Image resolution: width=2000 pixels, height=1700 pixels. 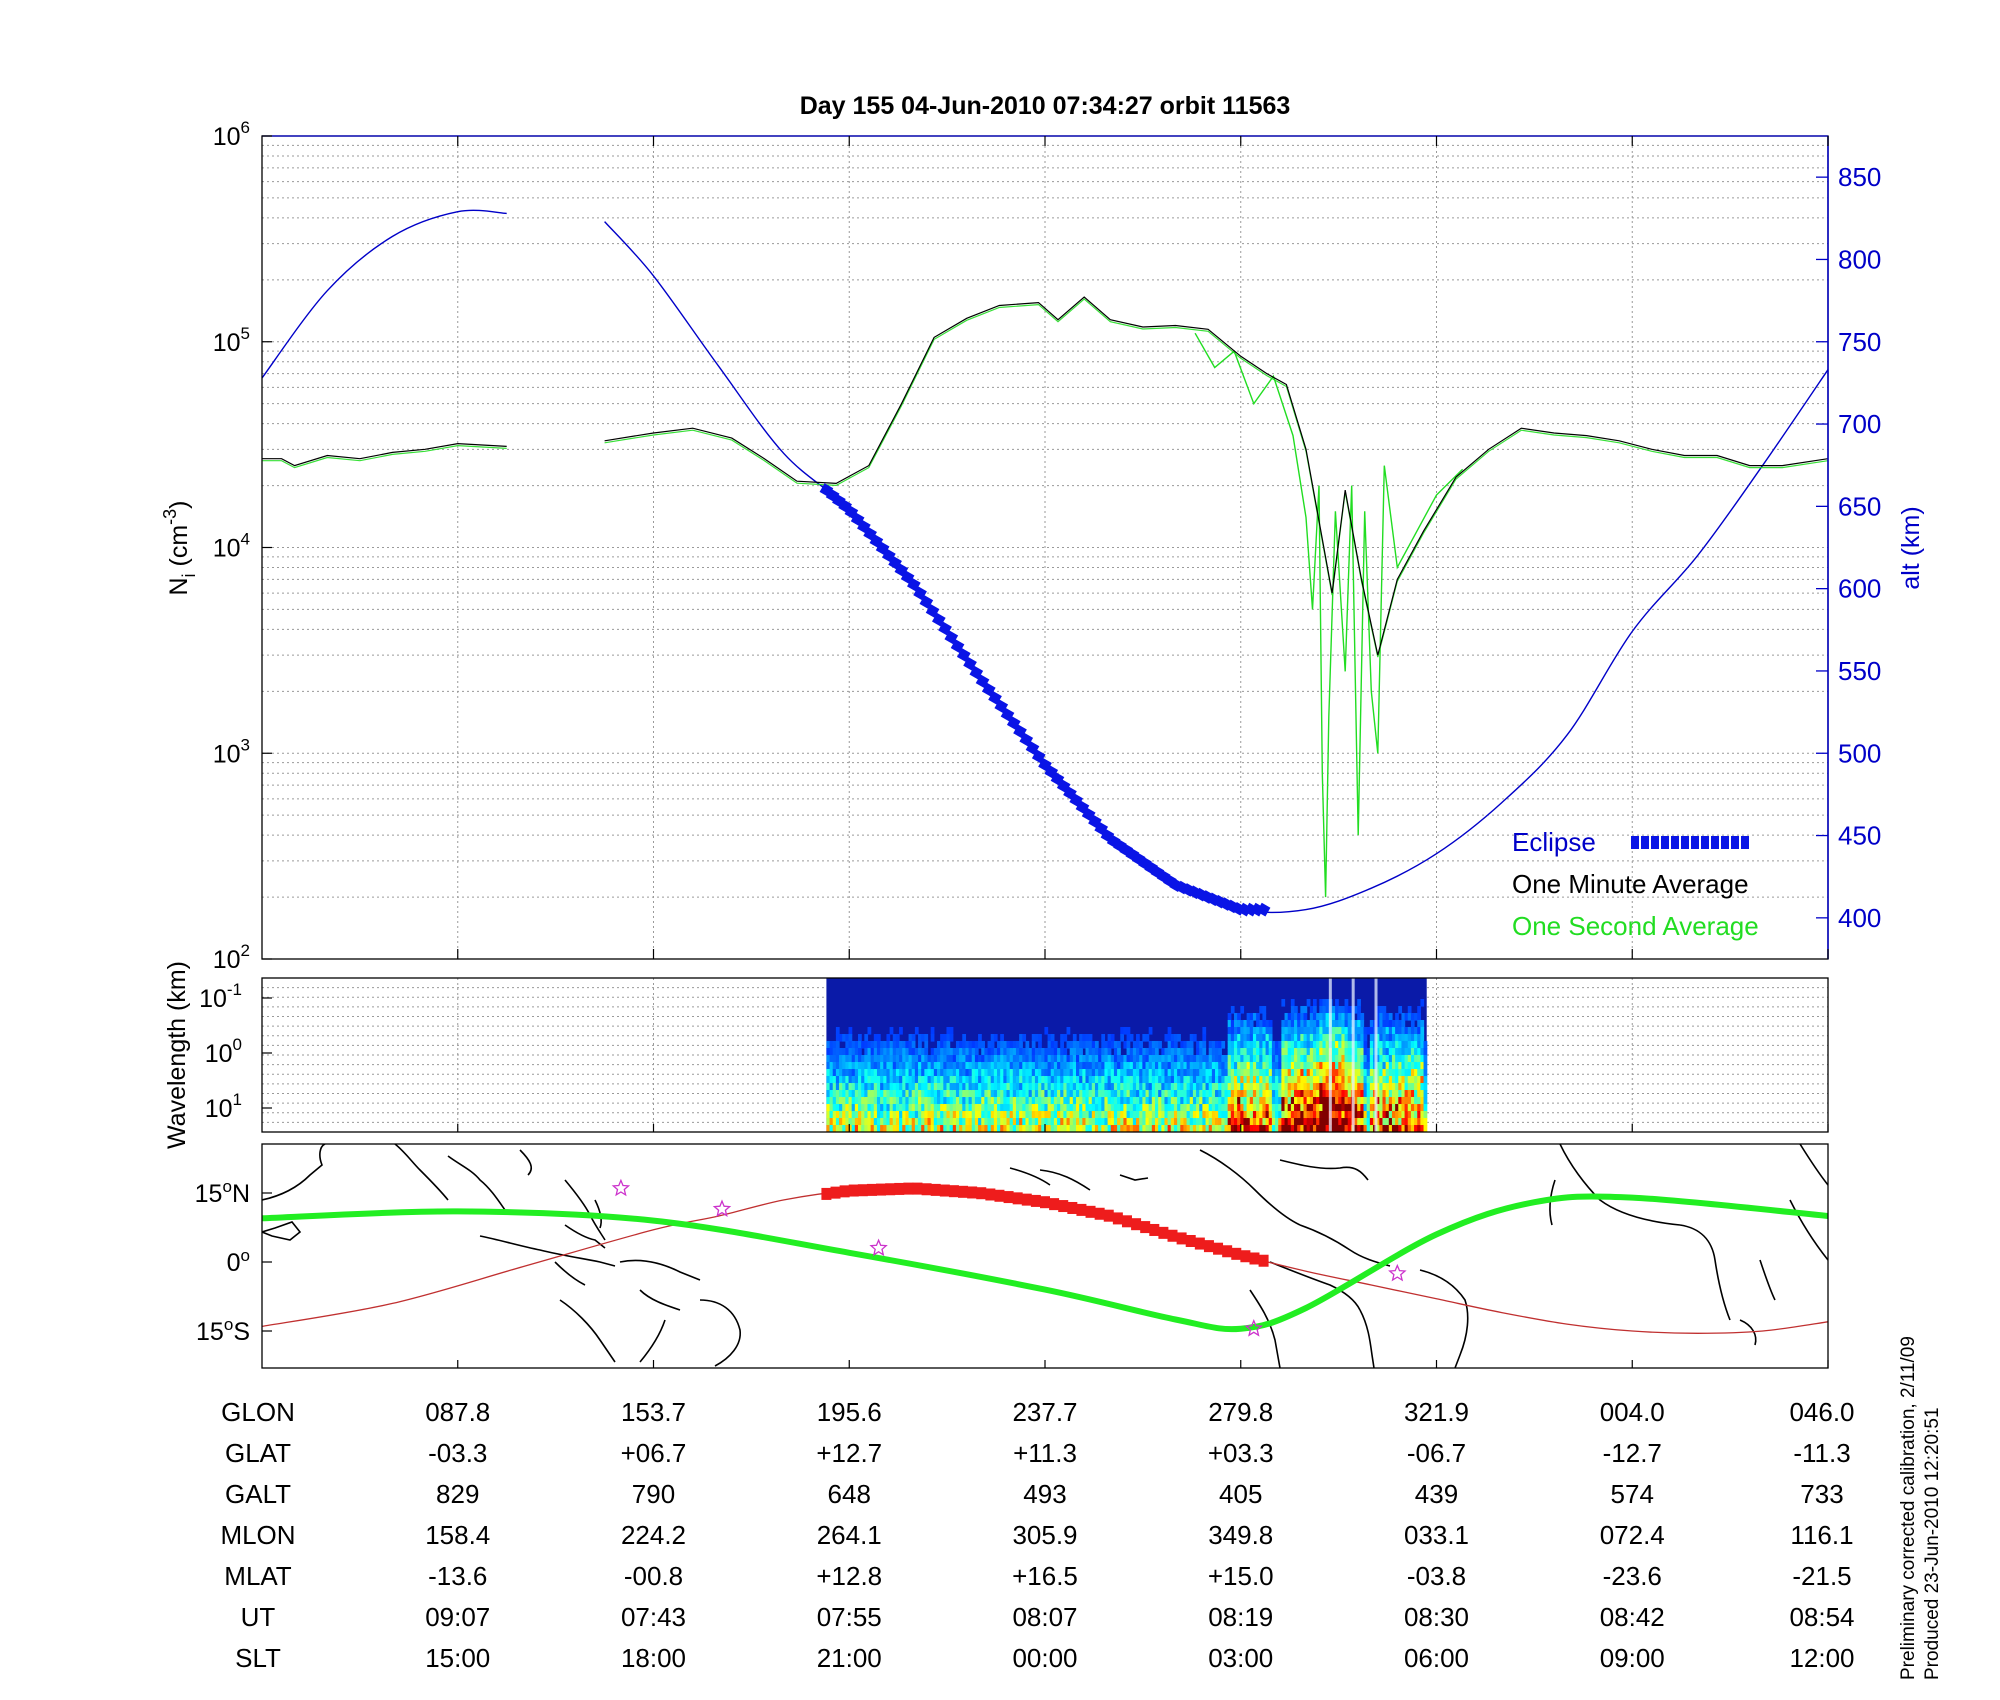 What do you see at coordinates (849, 1453) in the screenshot?
I see `table-cell: +12.7` at bounding box center [849, 1453].